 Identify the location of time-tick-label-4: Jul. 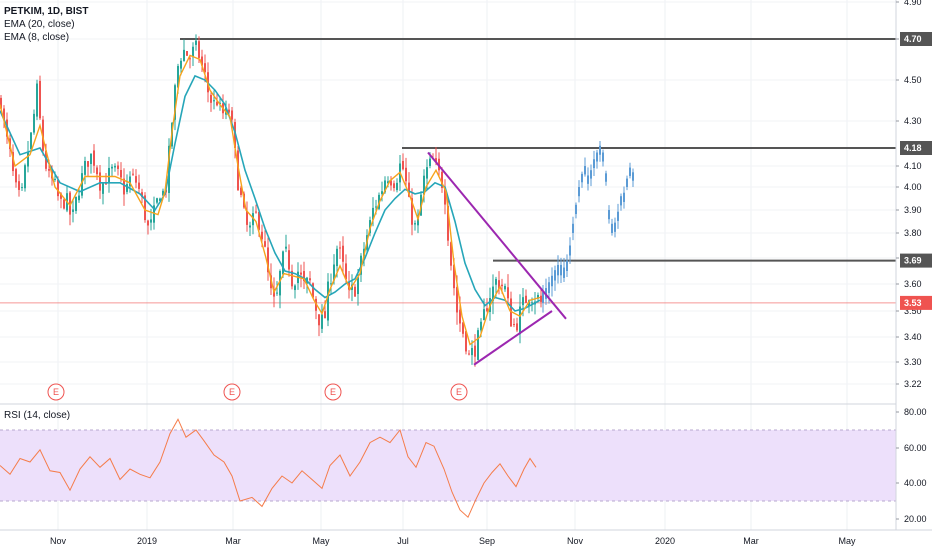
(403, 541).